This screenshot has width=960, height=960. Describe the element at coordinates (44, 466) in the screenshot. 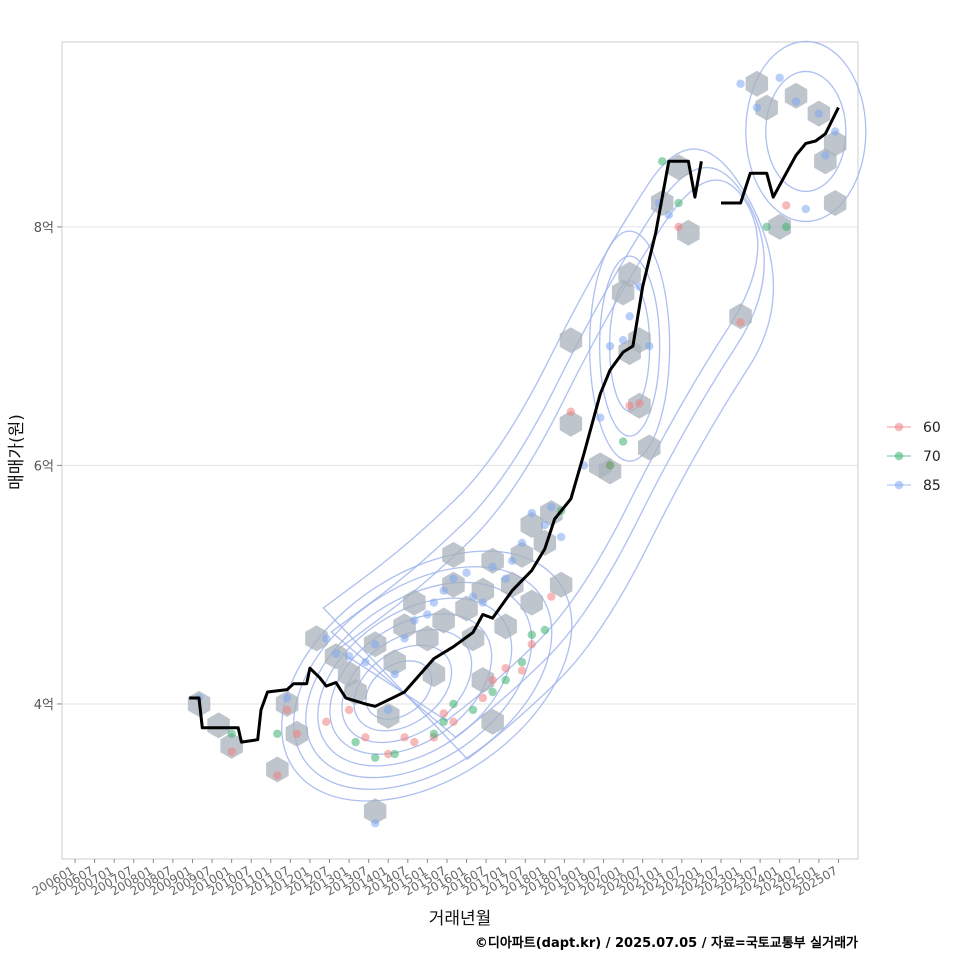

I see `y-tick-label: 6억` at that location.